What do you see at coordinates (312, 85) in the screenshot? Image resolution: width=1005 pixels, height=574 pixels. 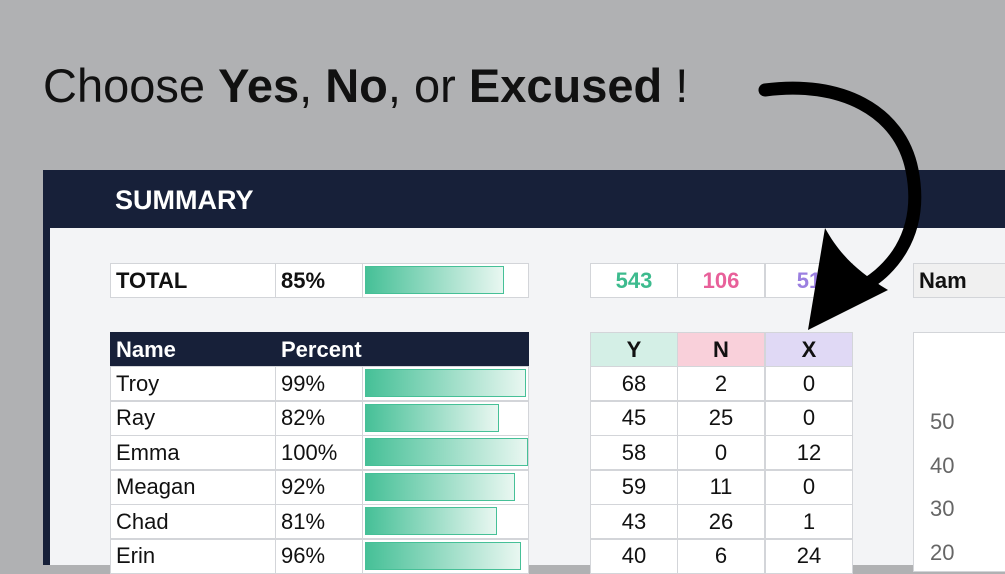 I see `headline-text: ,` at bounding box center [312, 85].